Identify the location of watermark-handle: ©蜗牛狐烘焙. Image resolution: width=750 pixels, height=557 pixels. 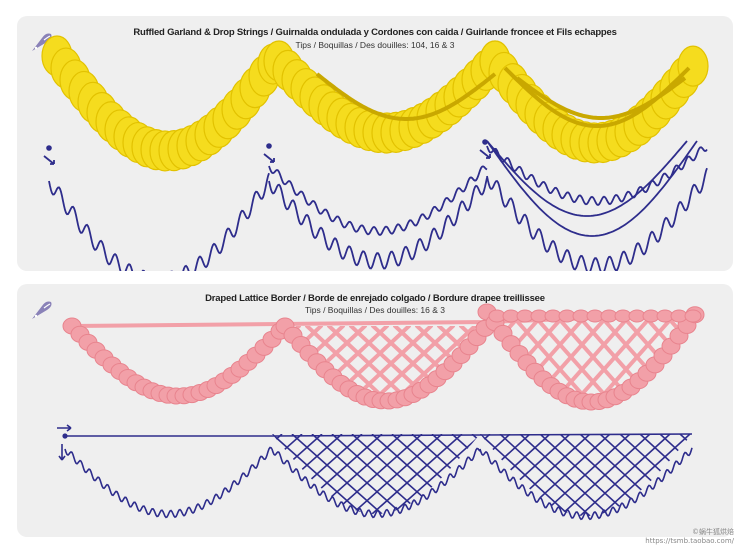
(713, 532).